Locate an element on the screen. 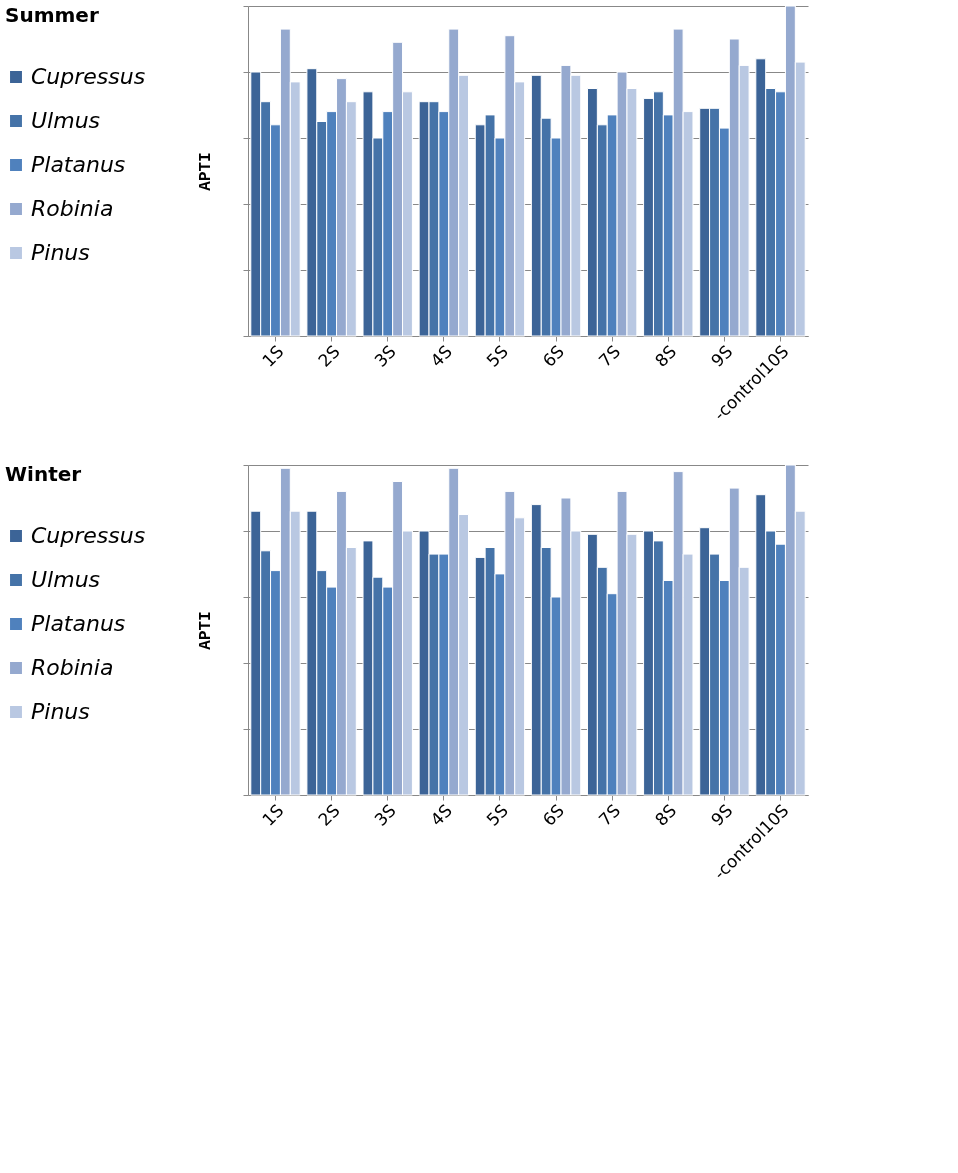  legend-title: Winter is located at coordinates (43, 474).